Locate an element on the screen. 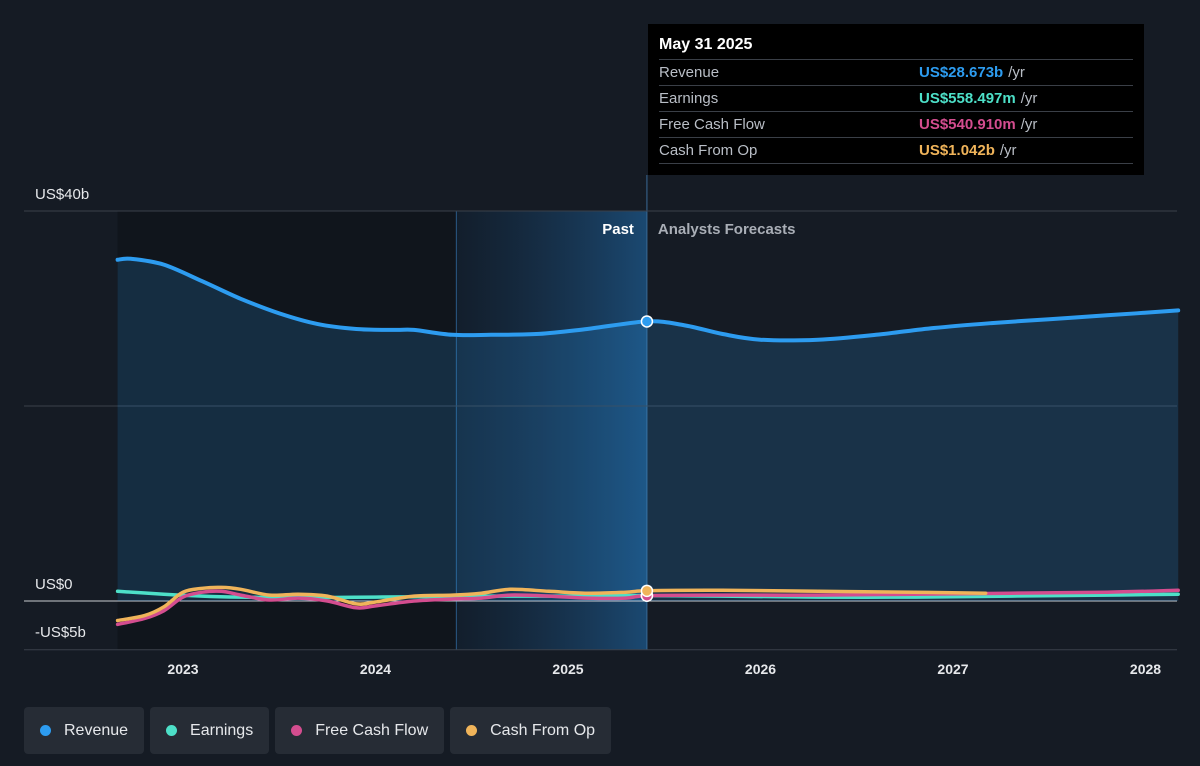 The height and width of the screenshot is (766, 1200). tooltip-value: US$540.910m is located at coordinates (967, 124).